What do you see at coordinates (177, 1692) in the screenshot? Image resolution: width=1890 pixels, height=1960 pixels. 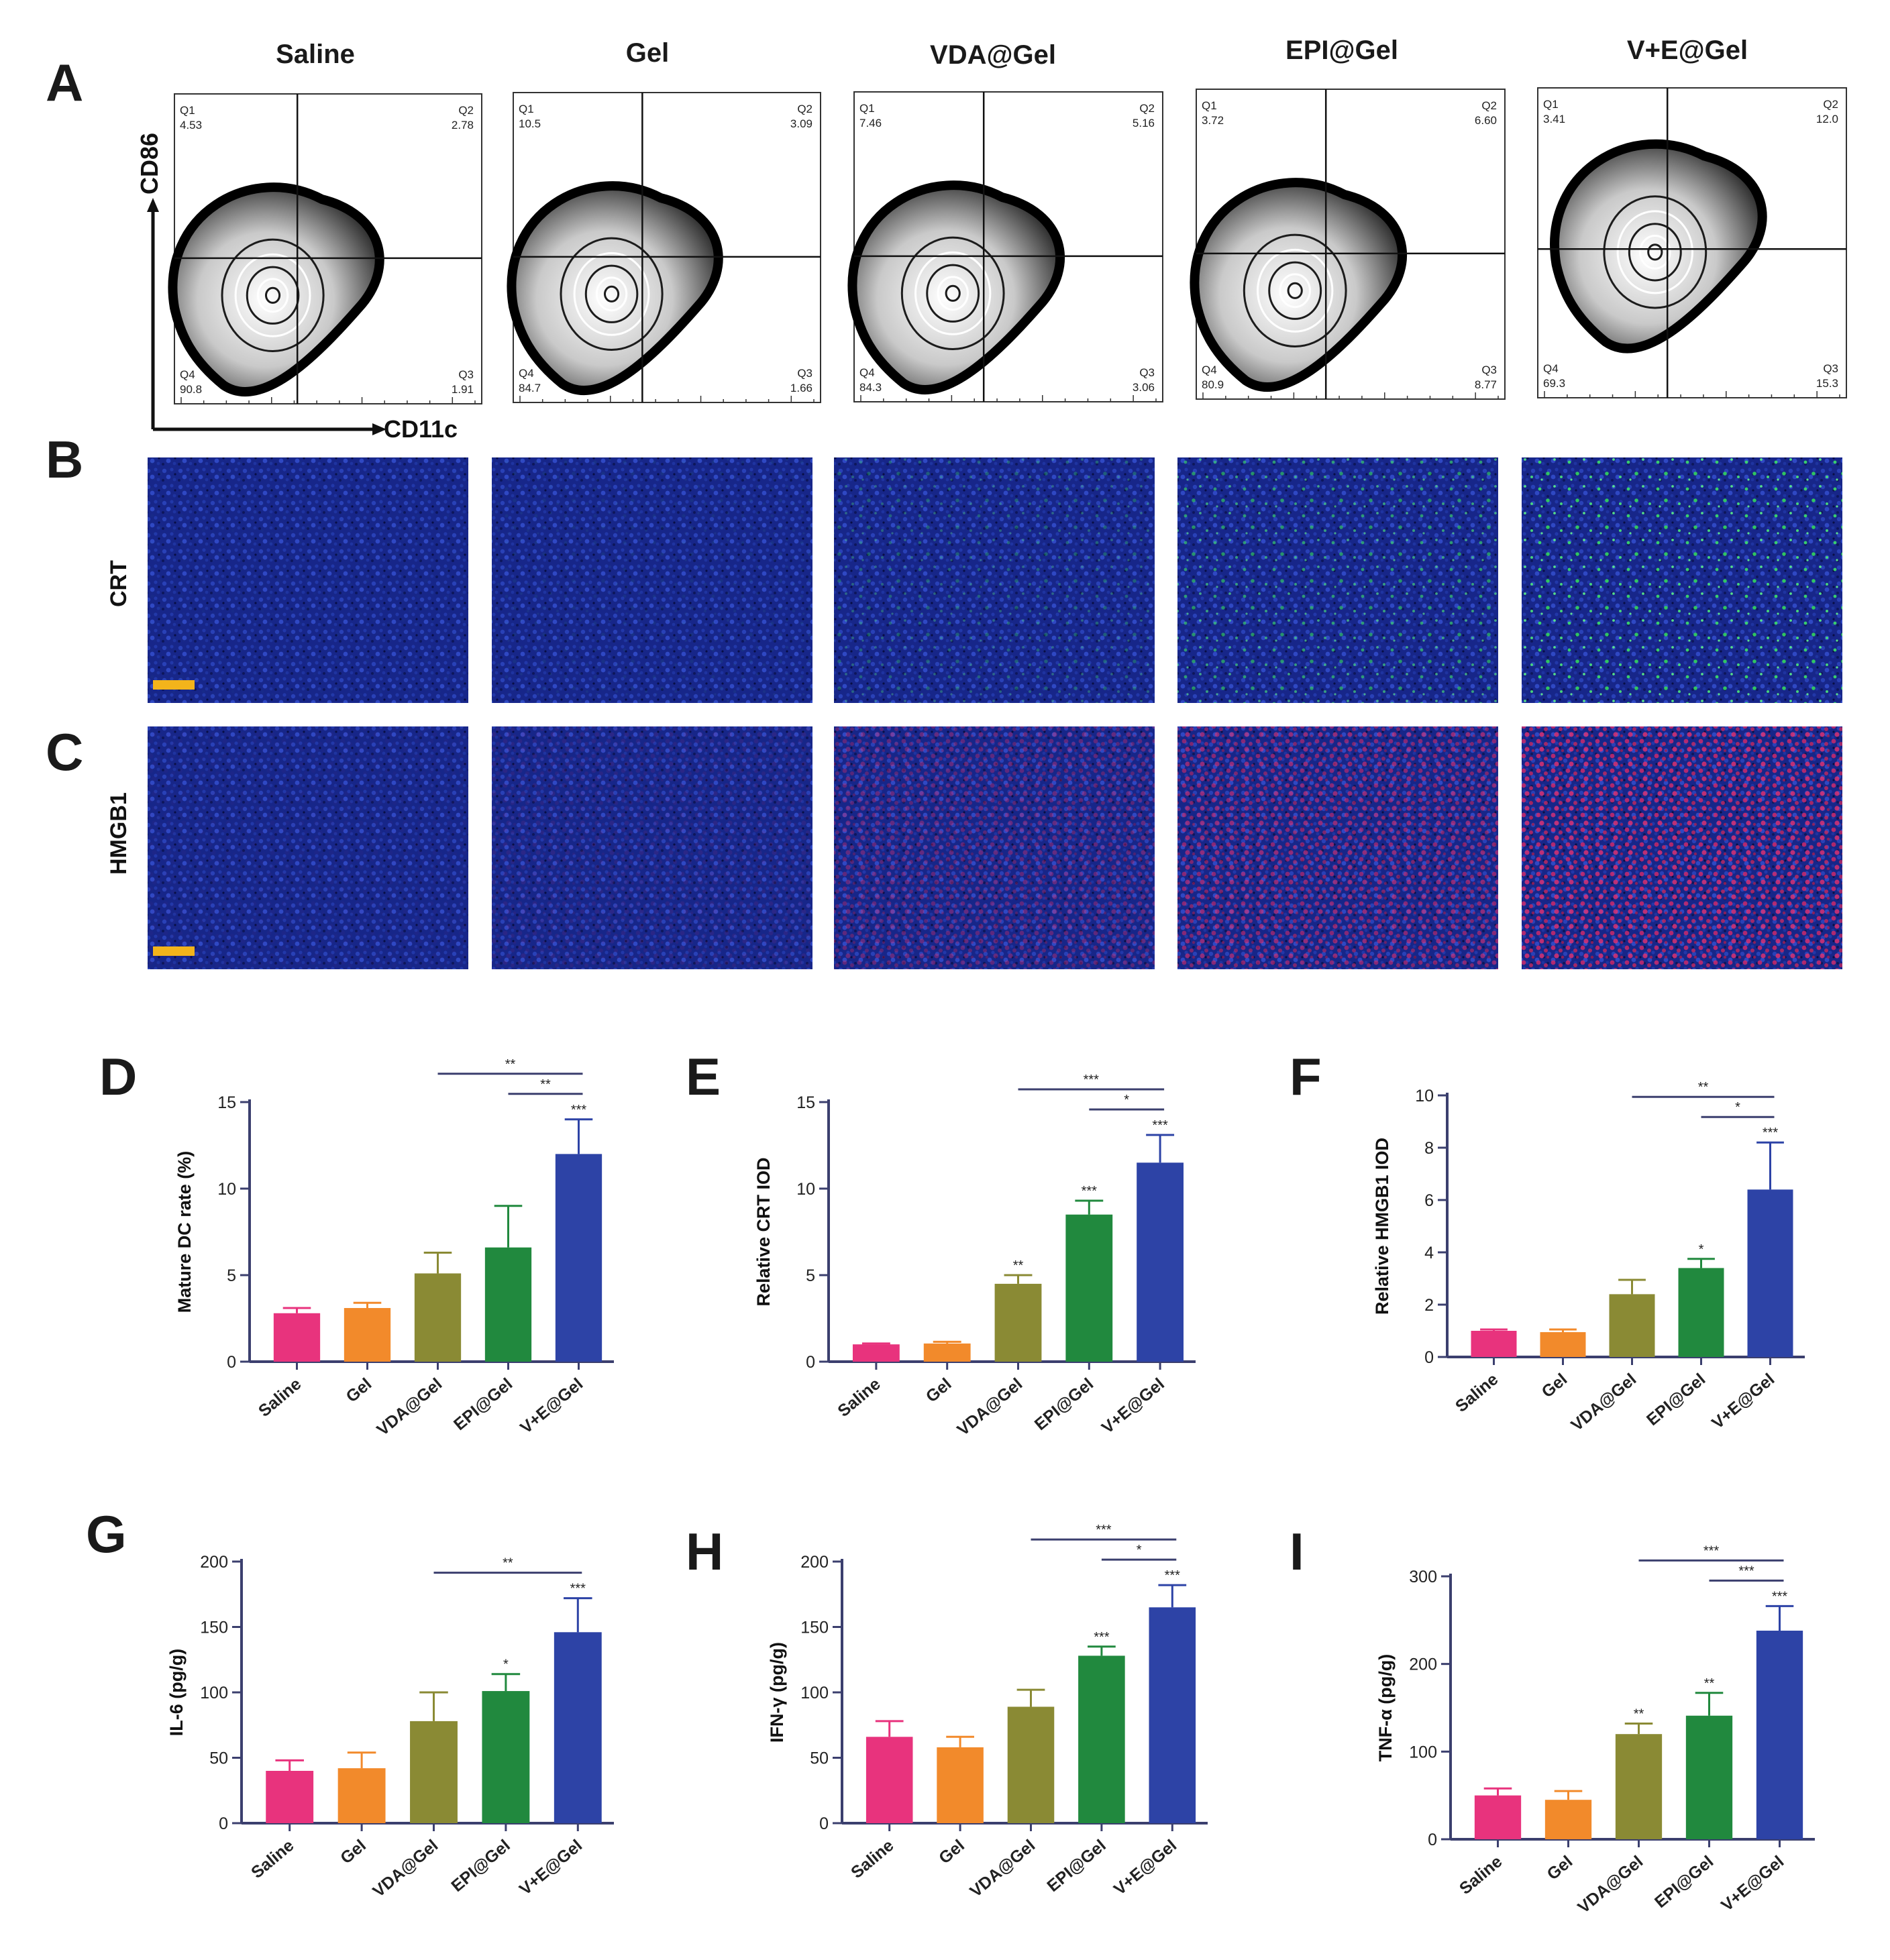 I see `y-axis-title: IL-6 (pg/g)` at bounding box center [177, 1692].